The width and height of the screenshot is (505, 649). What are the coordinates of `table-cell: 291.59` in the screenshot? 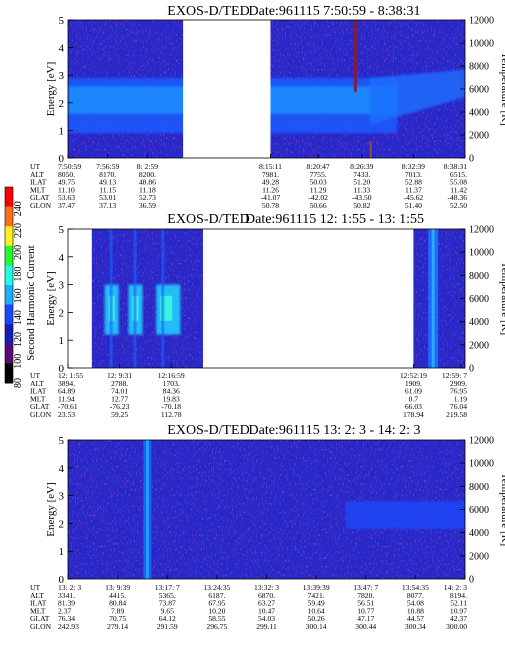 It's located at (167, 626).